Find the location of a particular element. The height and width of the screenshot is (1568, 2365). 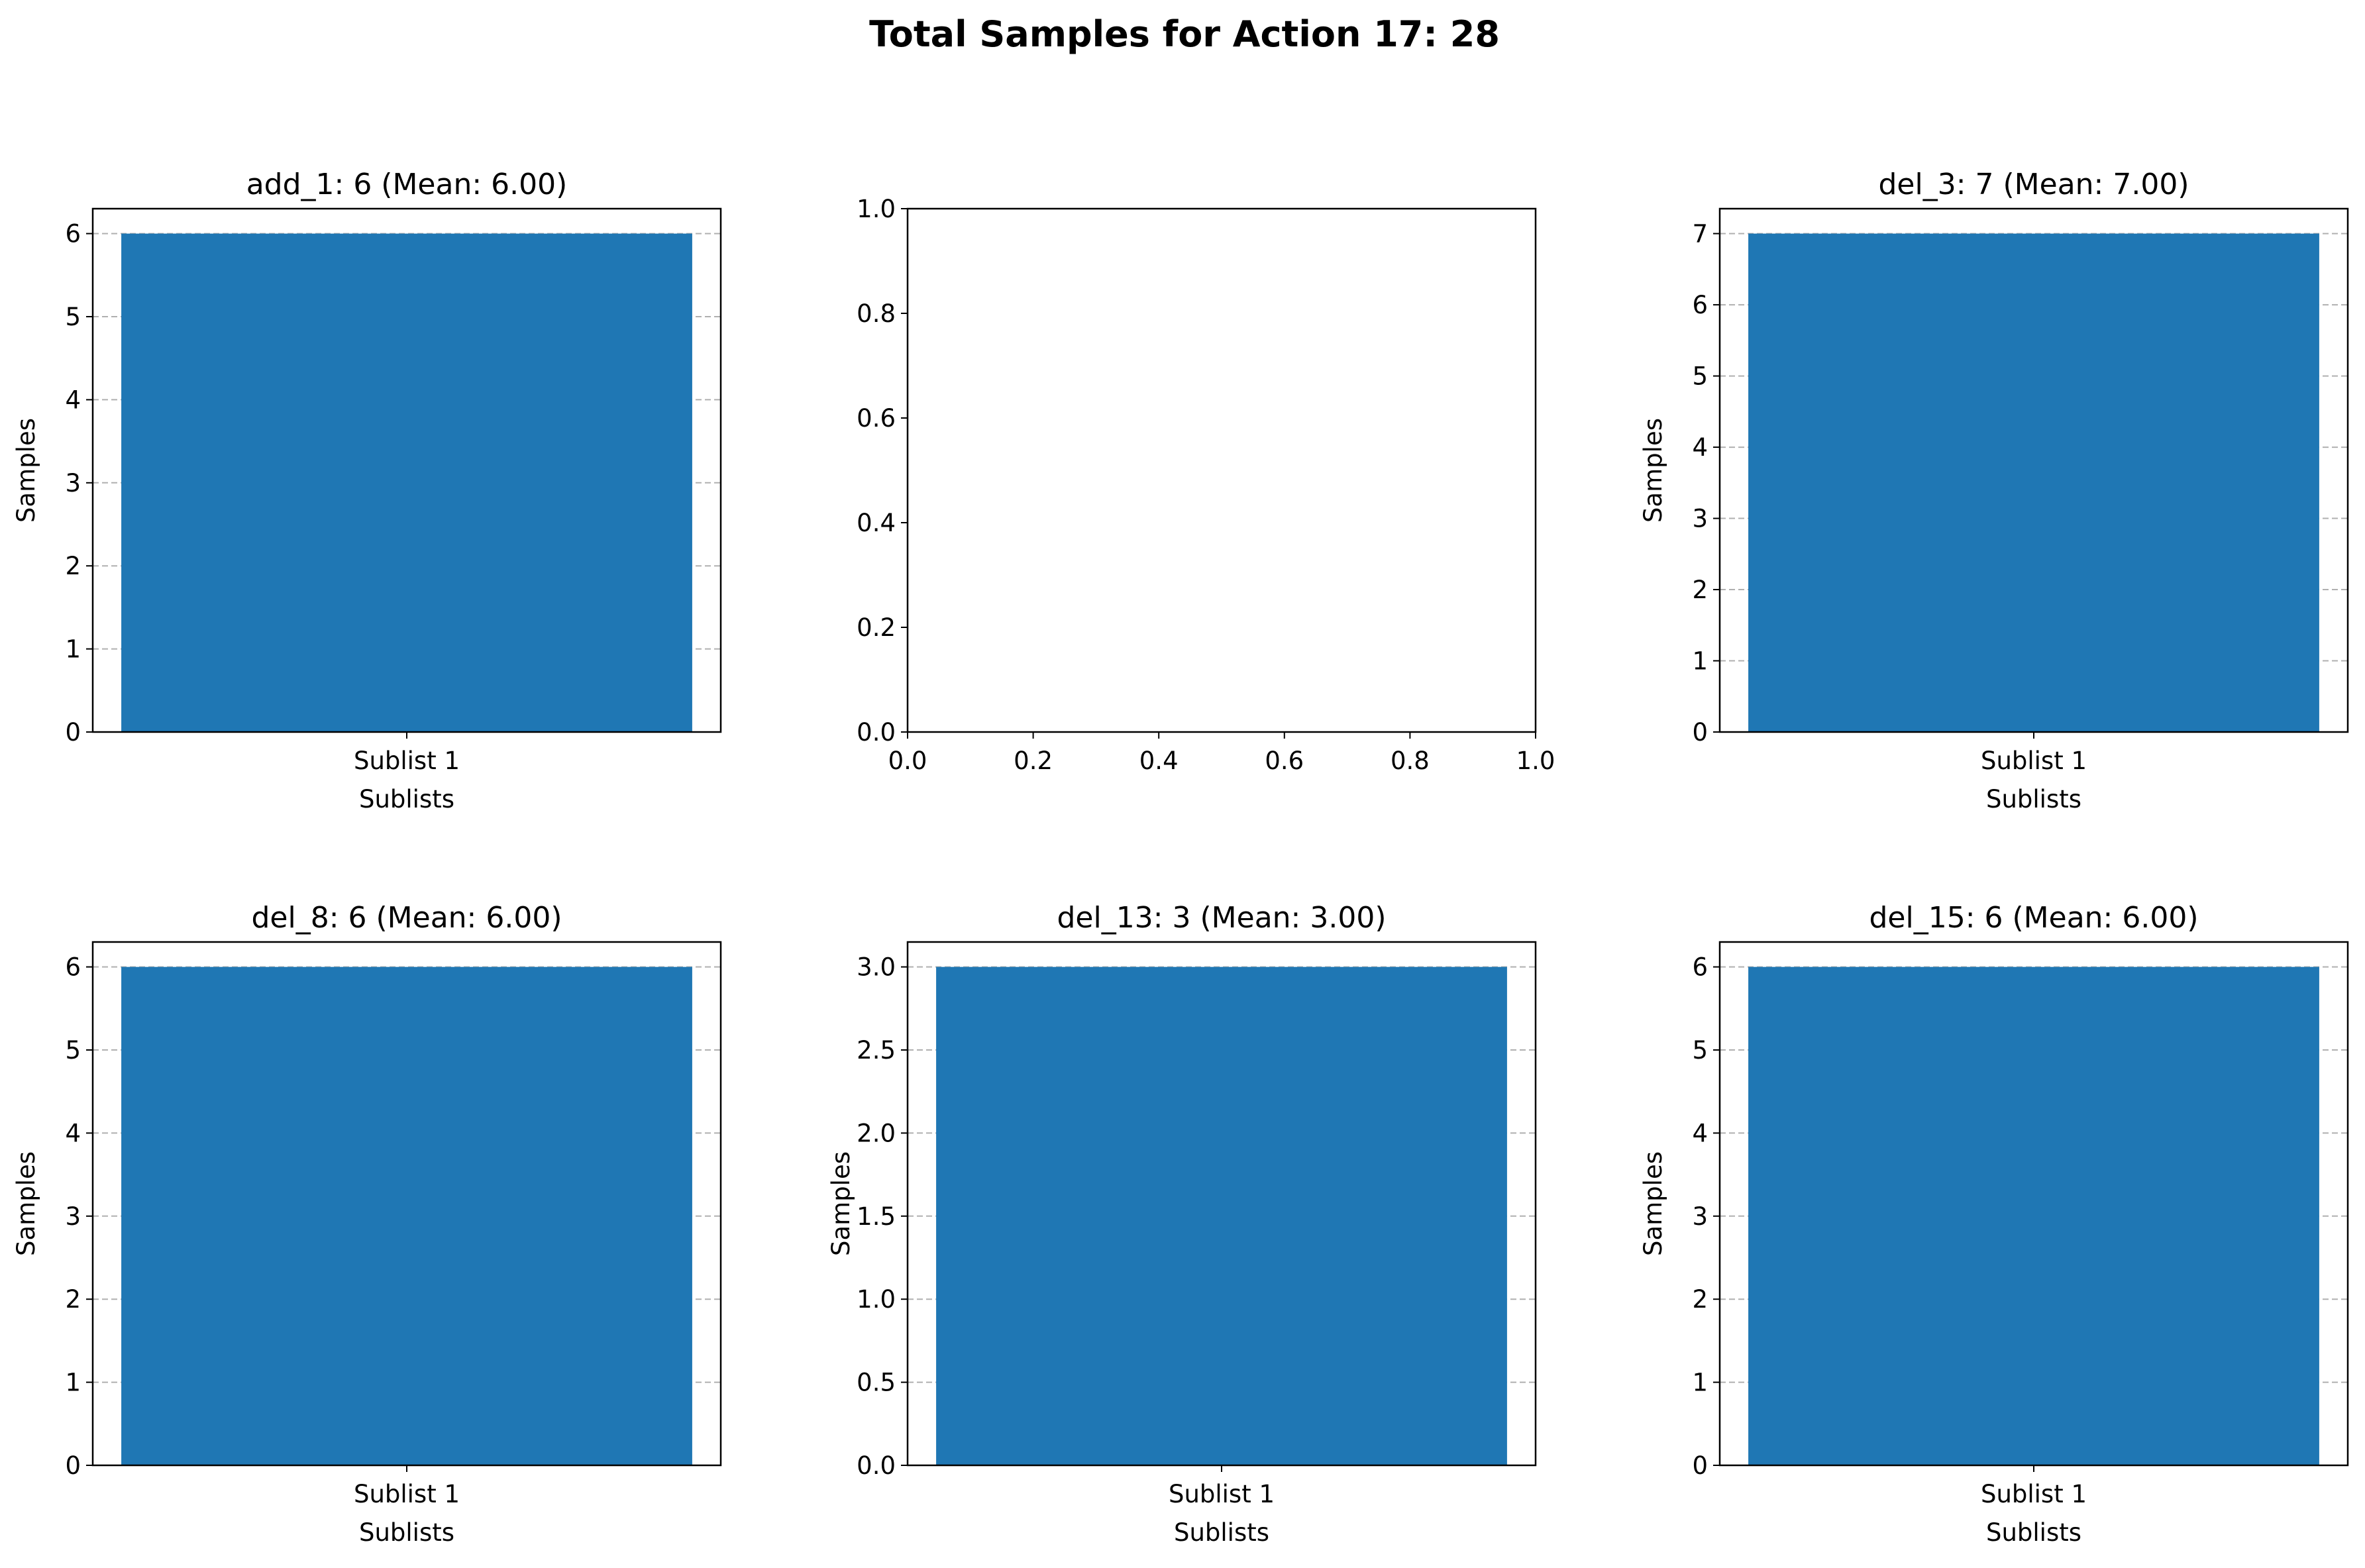

subplot-2: 0.0 0.2 0.4 0.6 0.8 1.0 0.0 0.2 0.4 0.6 0.8 1.0 is located at coordinates (1206, 485).